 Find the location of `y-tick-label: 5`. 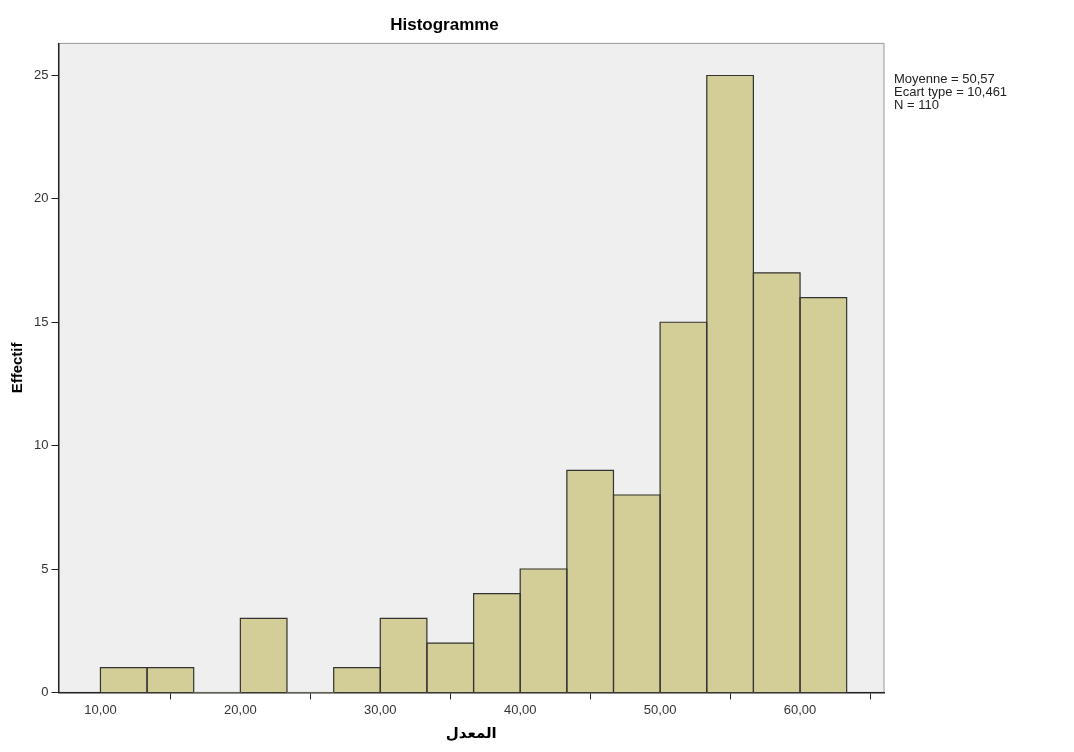

y-tick-label: 5 is located at coordinates (45, 568).